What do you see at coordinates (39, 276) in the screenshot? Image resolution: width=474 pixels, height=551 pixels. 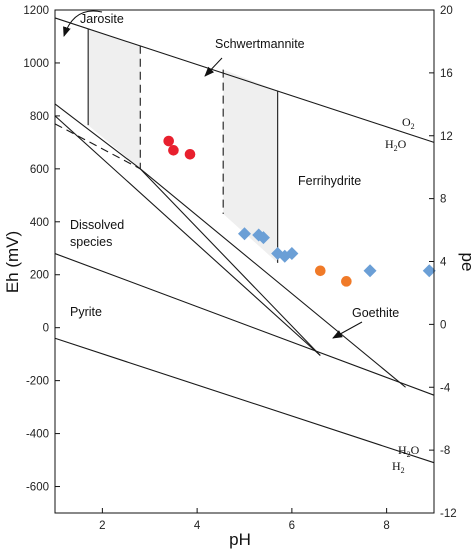 I see `y-tick-label-200: 200` at bounding box center [39, 276].